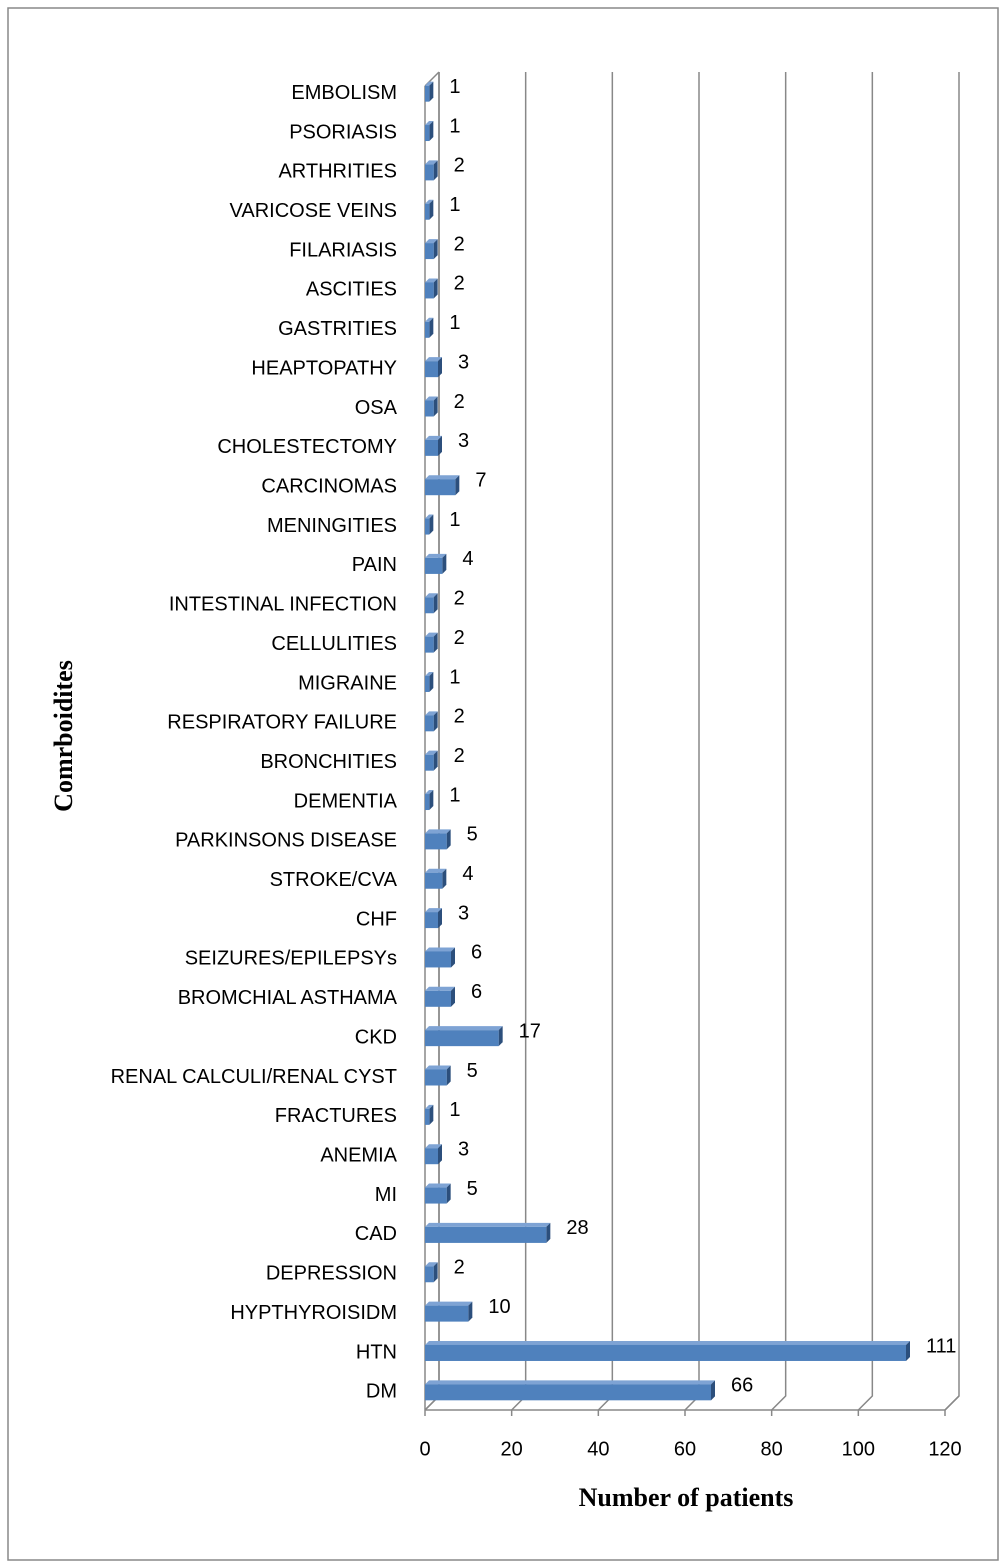  I want to click on back-wall-edge, so click(432, 741).